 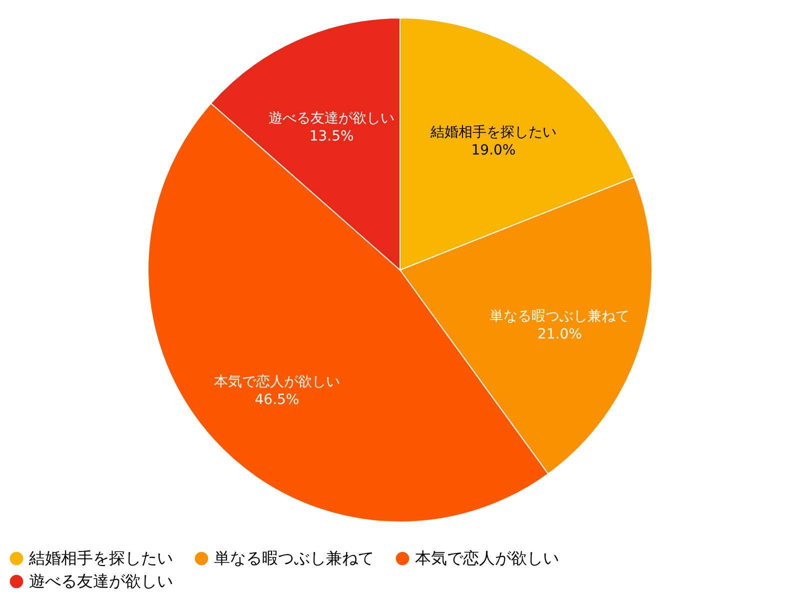 What do you see at coordinates (101, 581) in the screenshot?
I see `legend-label: 遊べる友達が欲しい` at bounding box center [101, 581].